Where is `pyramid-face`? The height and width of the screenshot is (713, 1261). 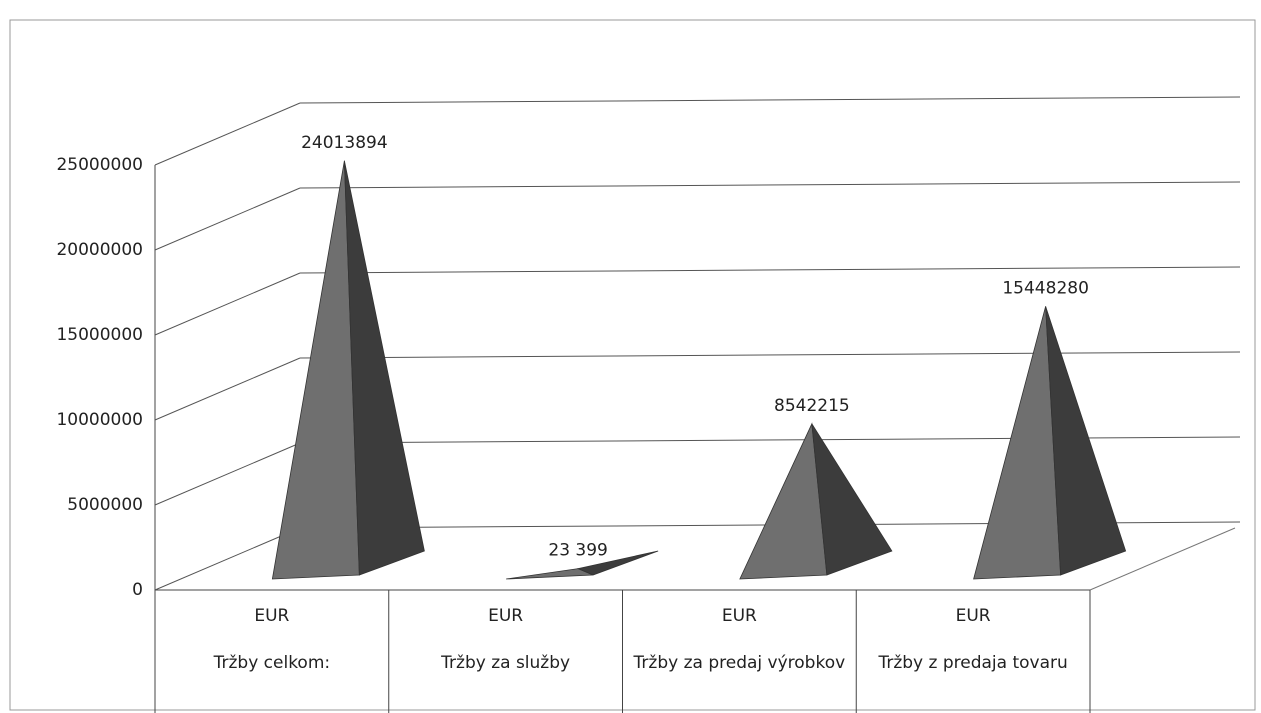 pyramid-face is located at coordinates (550, 574).